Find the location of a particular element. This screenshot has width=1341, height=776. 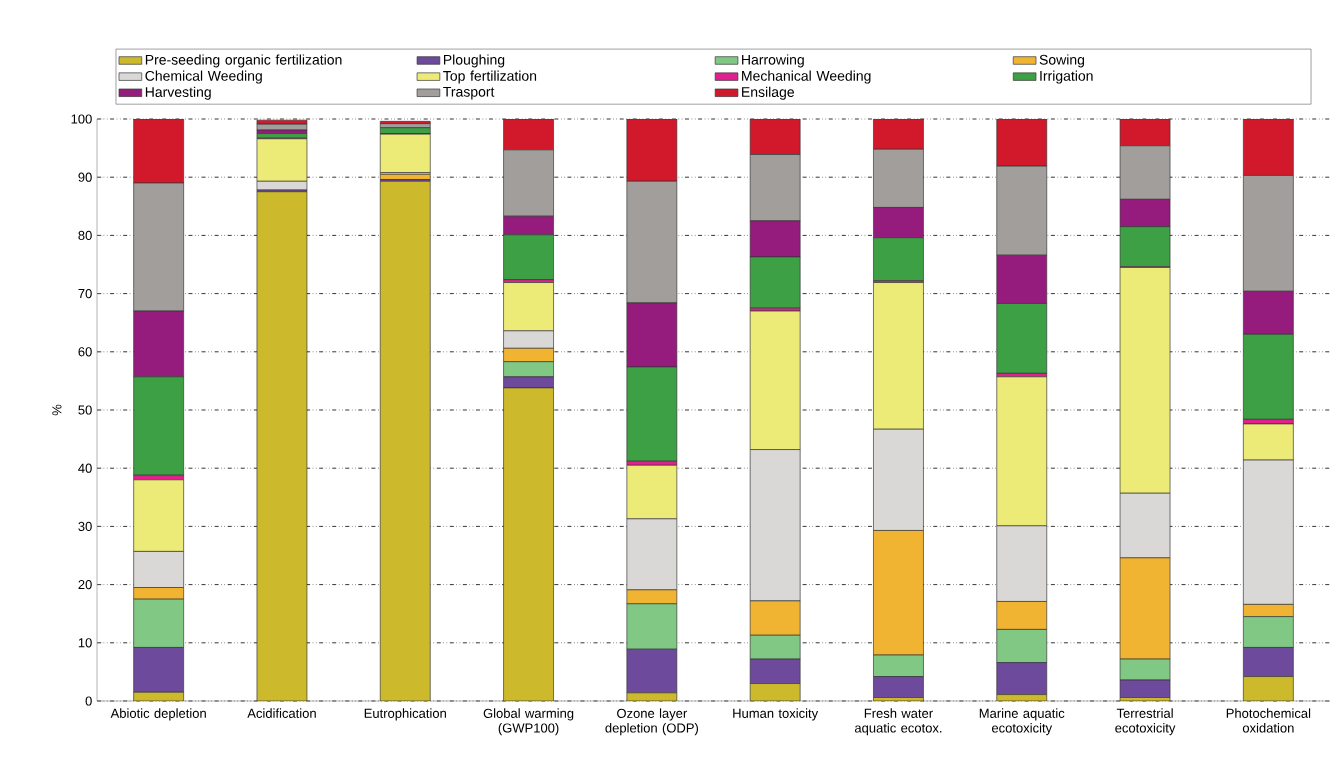

x-tick-label: Ozone layer depletion (ODP) is located at coordinates (652, 722).